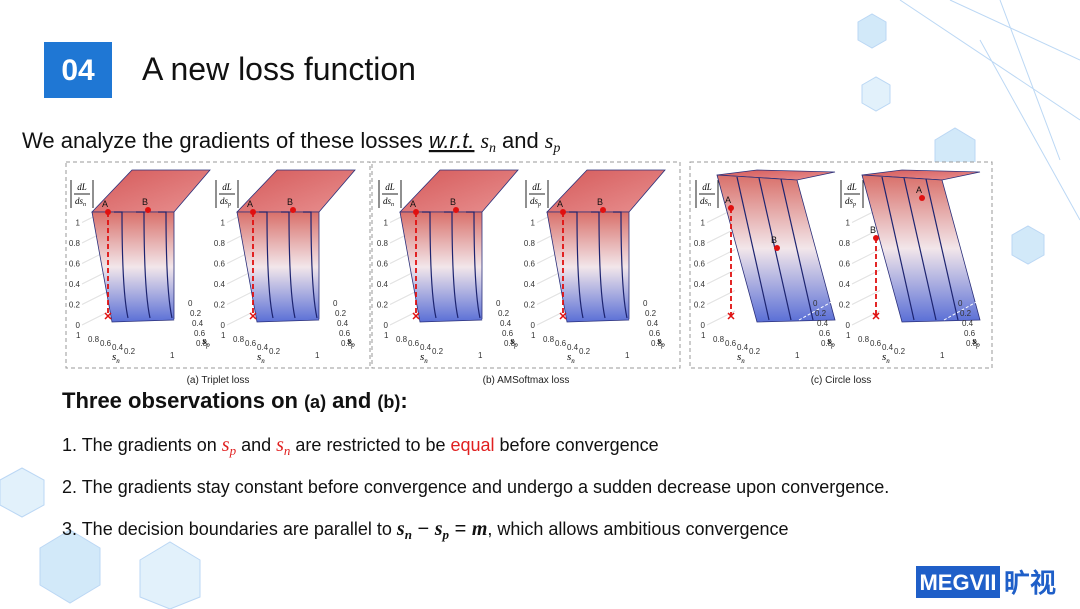  I want to click on heading-colon: :, so click(403, 400).